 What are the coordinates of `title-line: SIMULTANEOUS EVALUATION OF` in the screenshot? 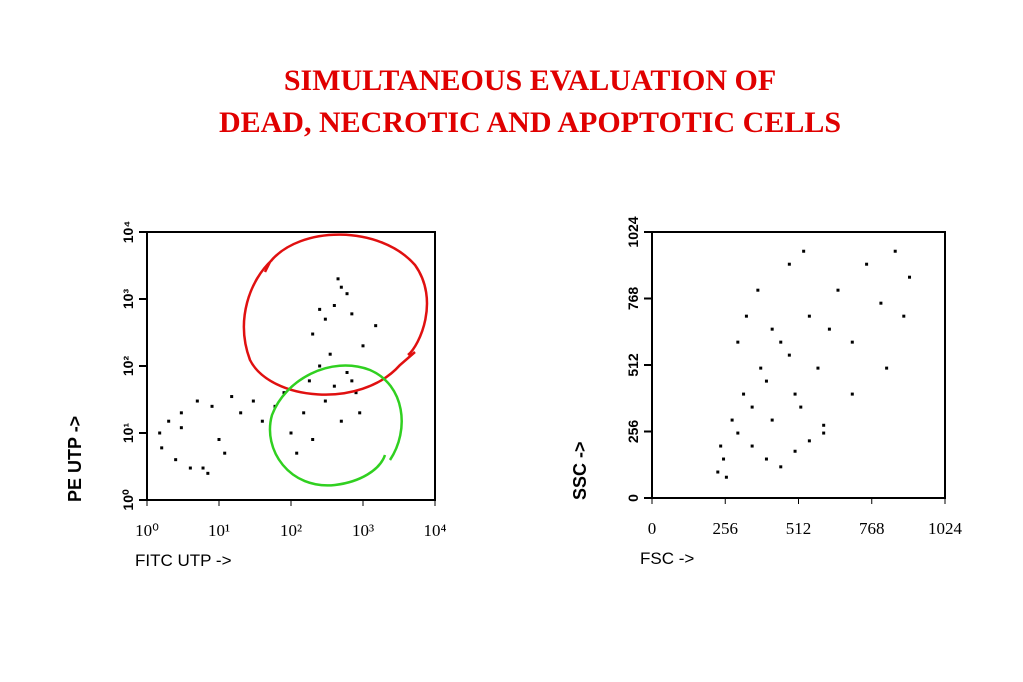 It's located at (530, 80).